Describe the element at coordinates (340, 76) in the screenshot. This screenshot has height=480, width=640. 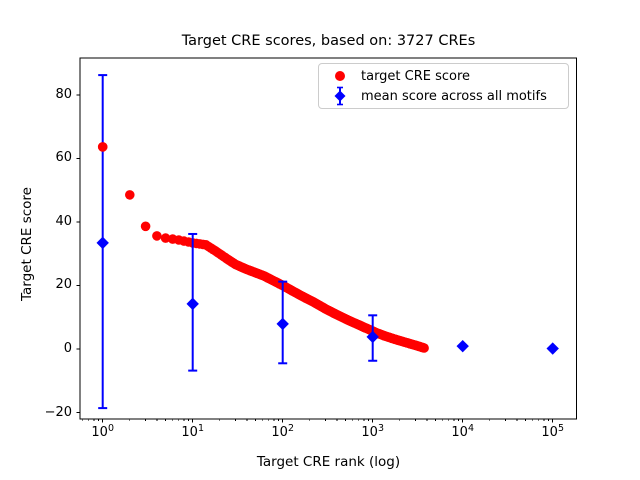
I see `legend-red-dot-icon` at that location.